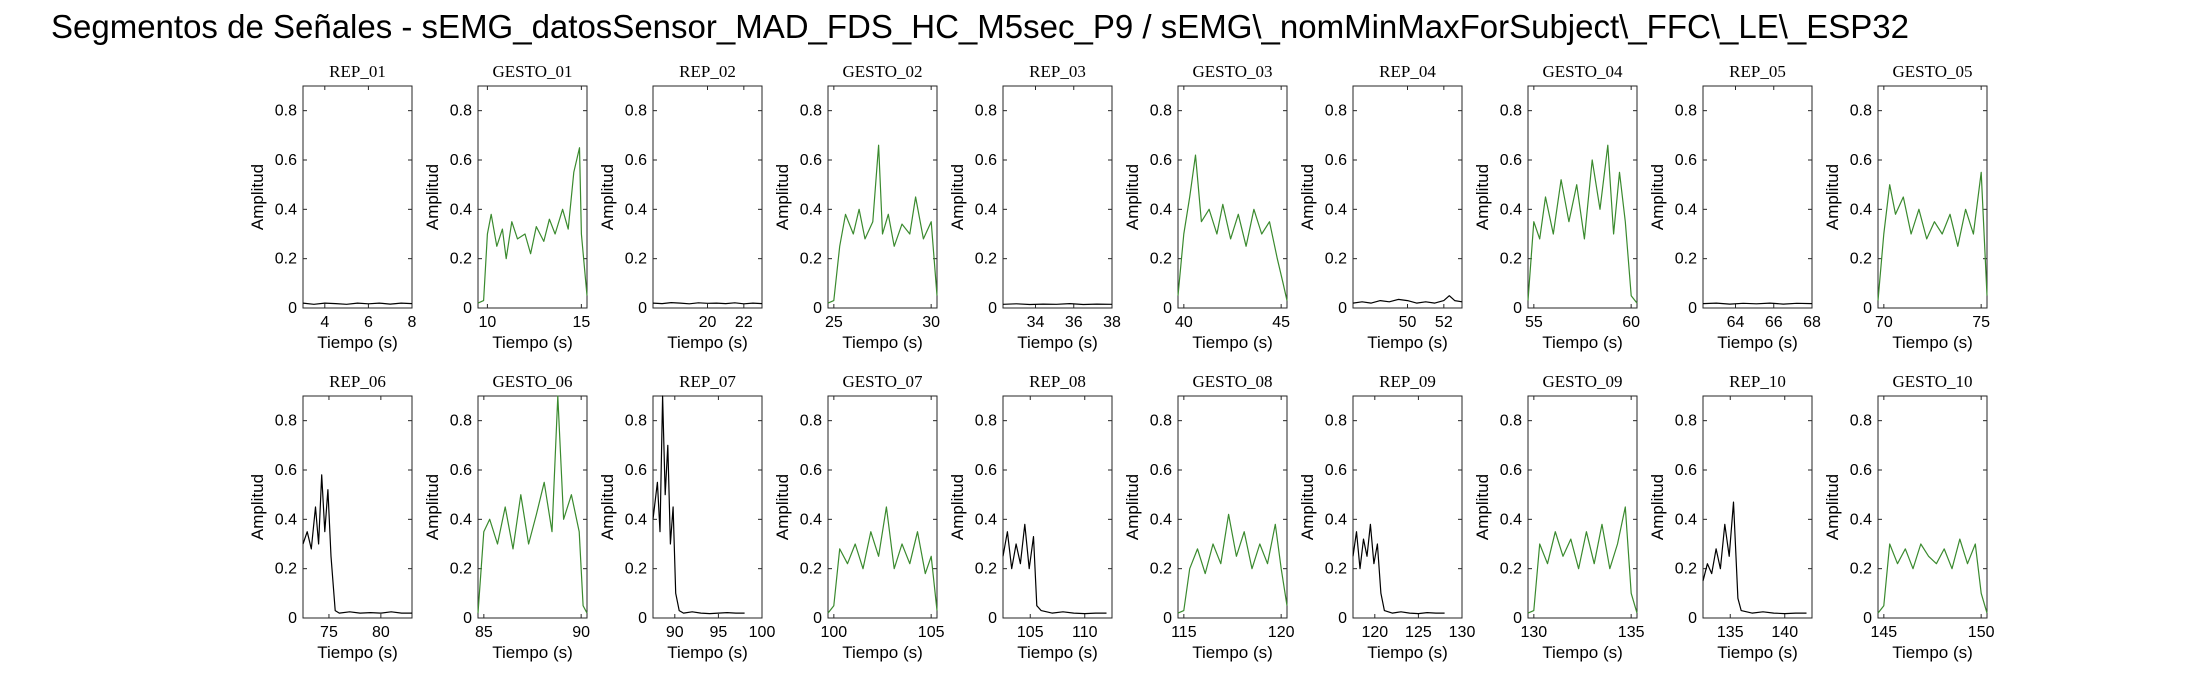 This screenshot has height=688, width=2187. What do you see at coordinates (1398, 569) in the screenshot?
I see `rep-09-signal-line` at bounding box center [1398, 569].